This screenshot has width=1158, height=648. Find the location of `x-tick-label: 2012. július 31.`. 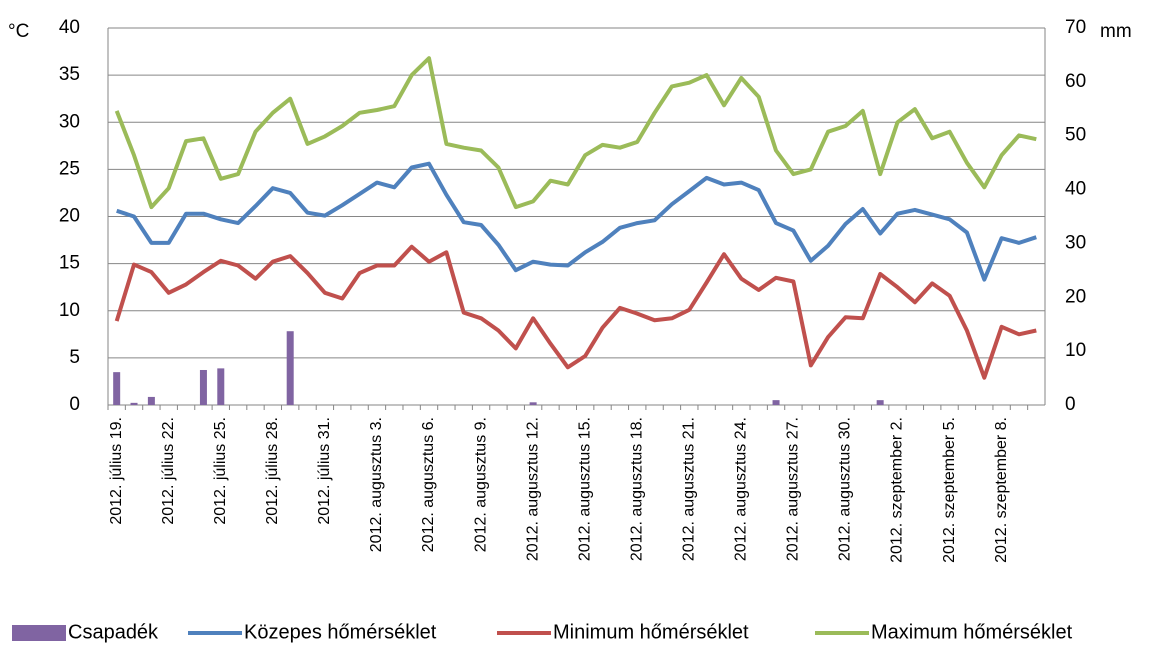

x-tick-label: 2012. július 31. is located at coordinates (324, 471).